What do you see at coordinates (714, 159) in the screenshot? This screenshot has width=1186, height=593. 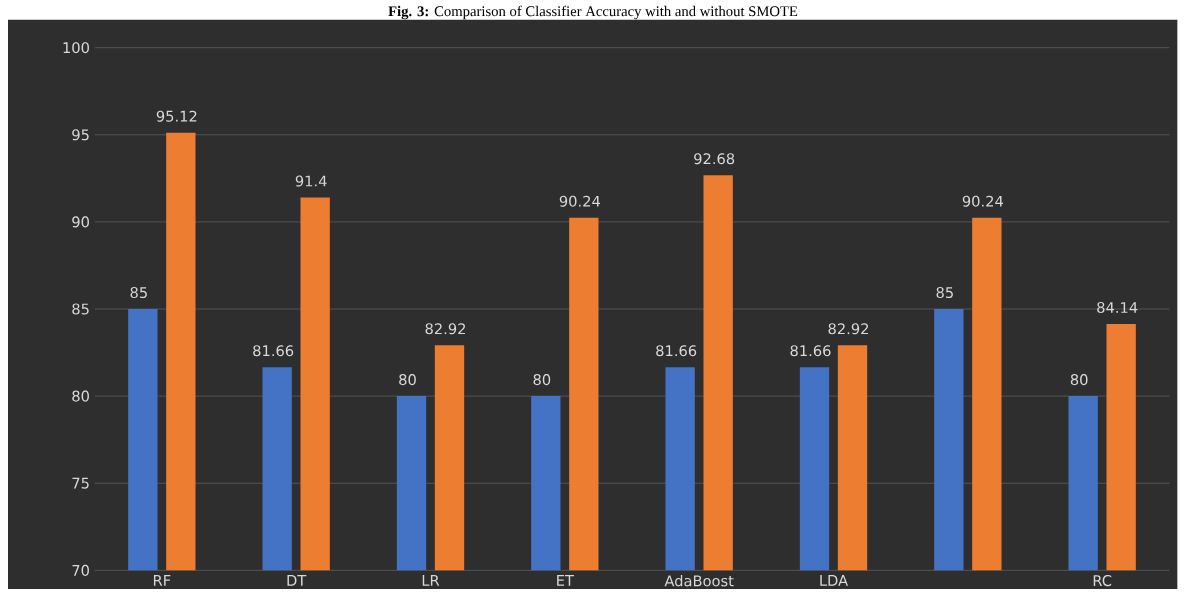 I see `data-label: 92.68` at bounding box center [714, 159].